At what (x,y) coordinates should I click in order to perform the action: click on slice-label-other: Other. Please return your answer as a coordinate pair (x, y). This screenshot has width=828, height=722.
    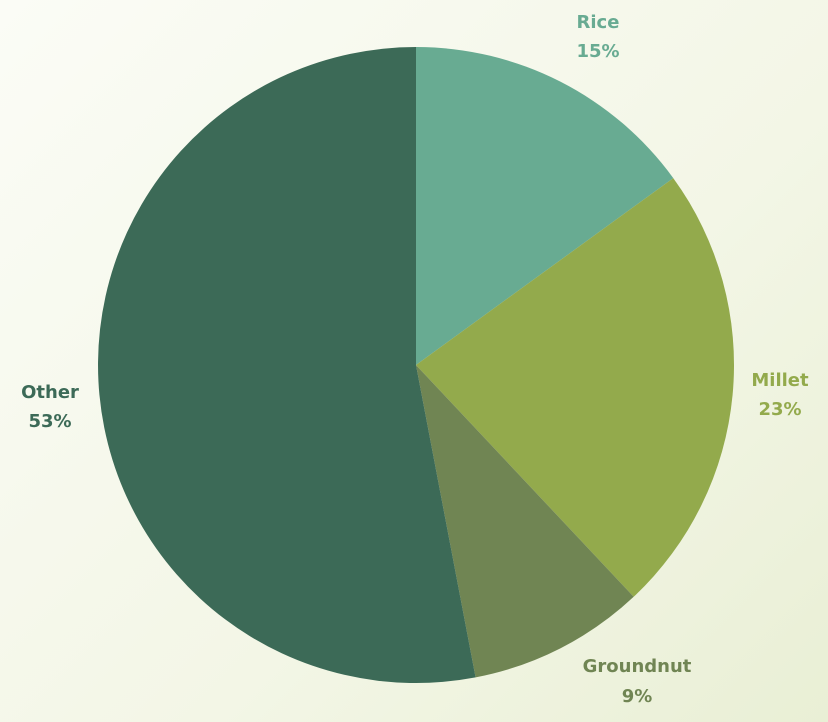
    Looking at the image, I should click on (50, 392).